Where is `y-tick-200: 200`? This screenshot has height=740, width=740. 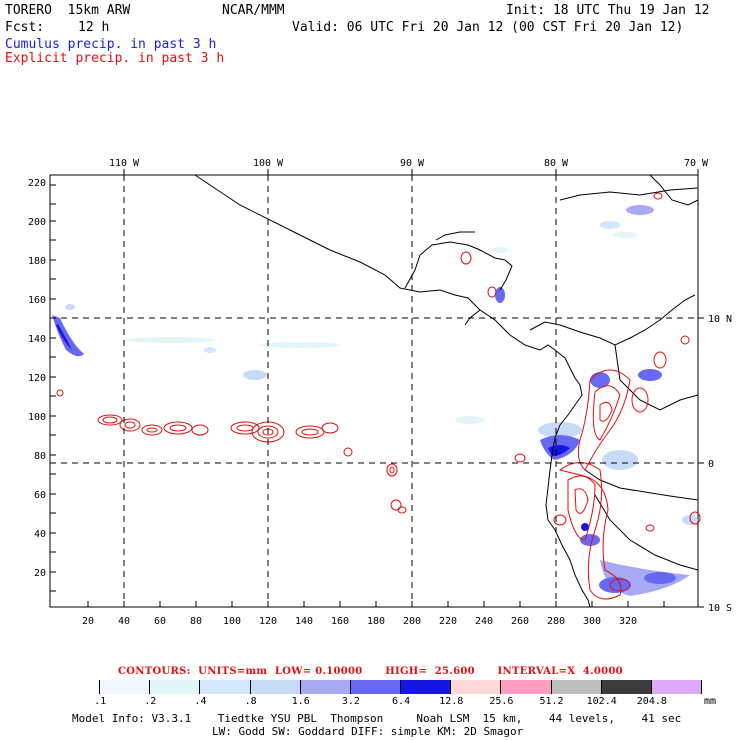 y-tick-200: 200 is located at coordinates (37, 222).